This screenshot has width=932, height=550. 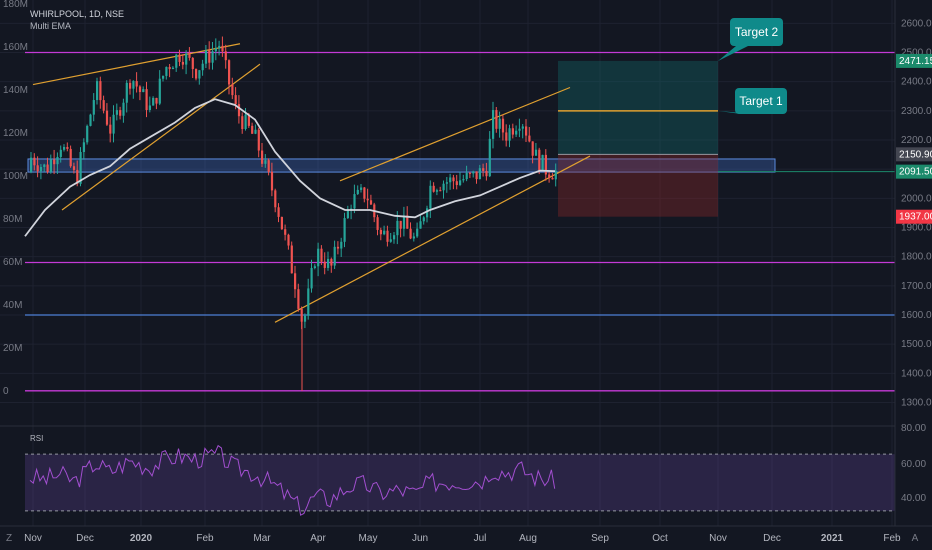 I want to click on indicator-label: Multi EMA, so click(x=51, y=26).